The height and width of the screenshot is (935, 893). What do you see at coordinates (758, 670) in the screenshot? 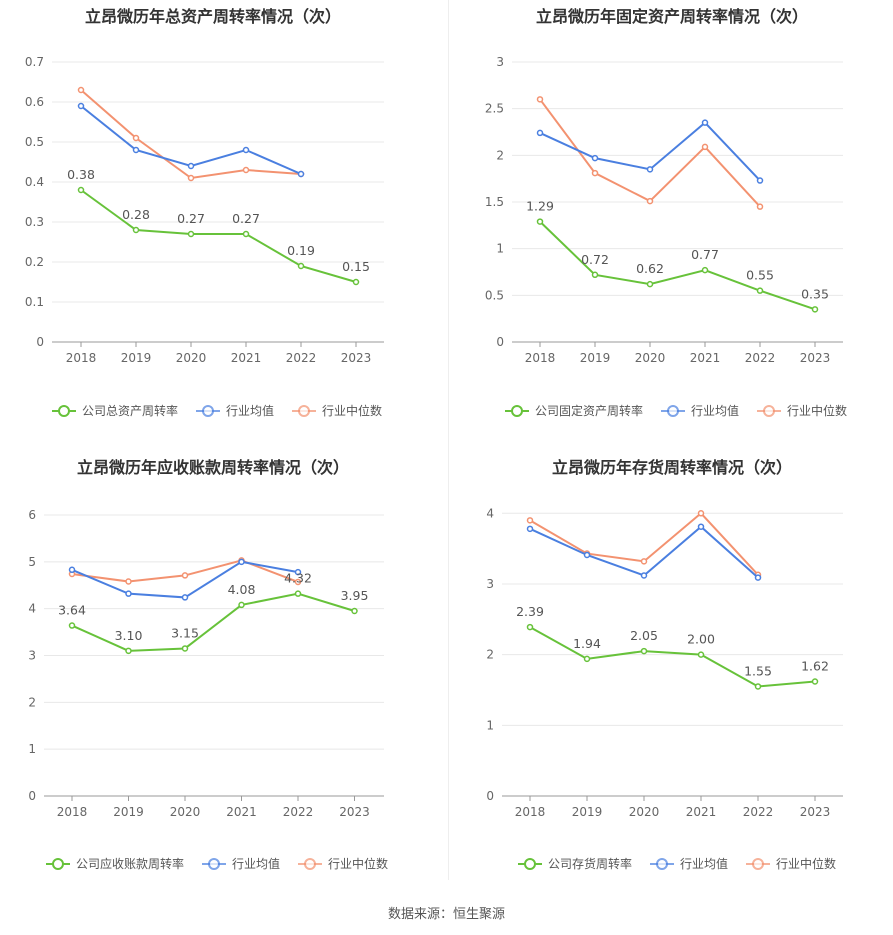
I see `data-label: 1.55` at bounding box center [758, 670].